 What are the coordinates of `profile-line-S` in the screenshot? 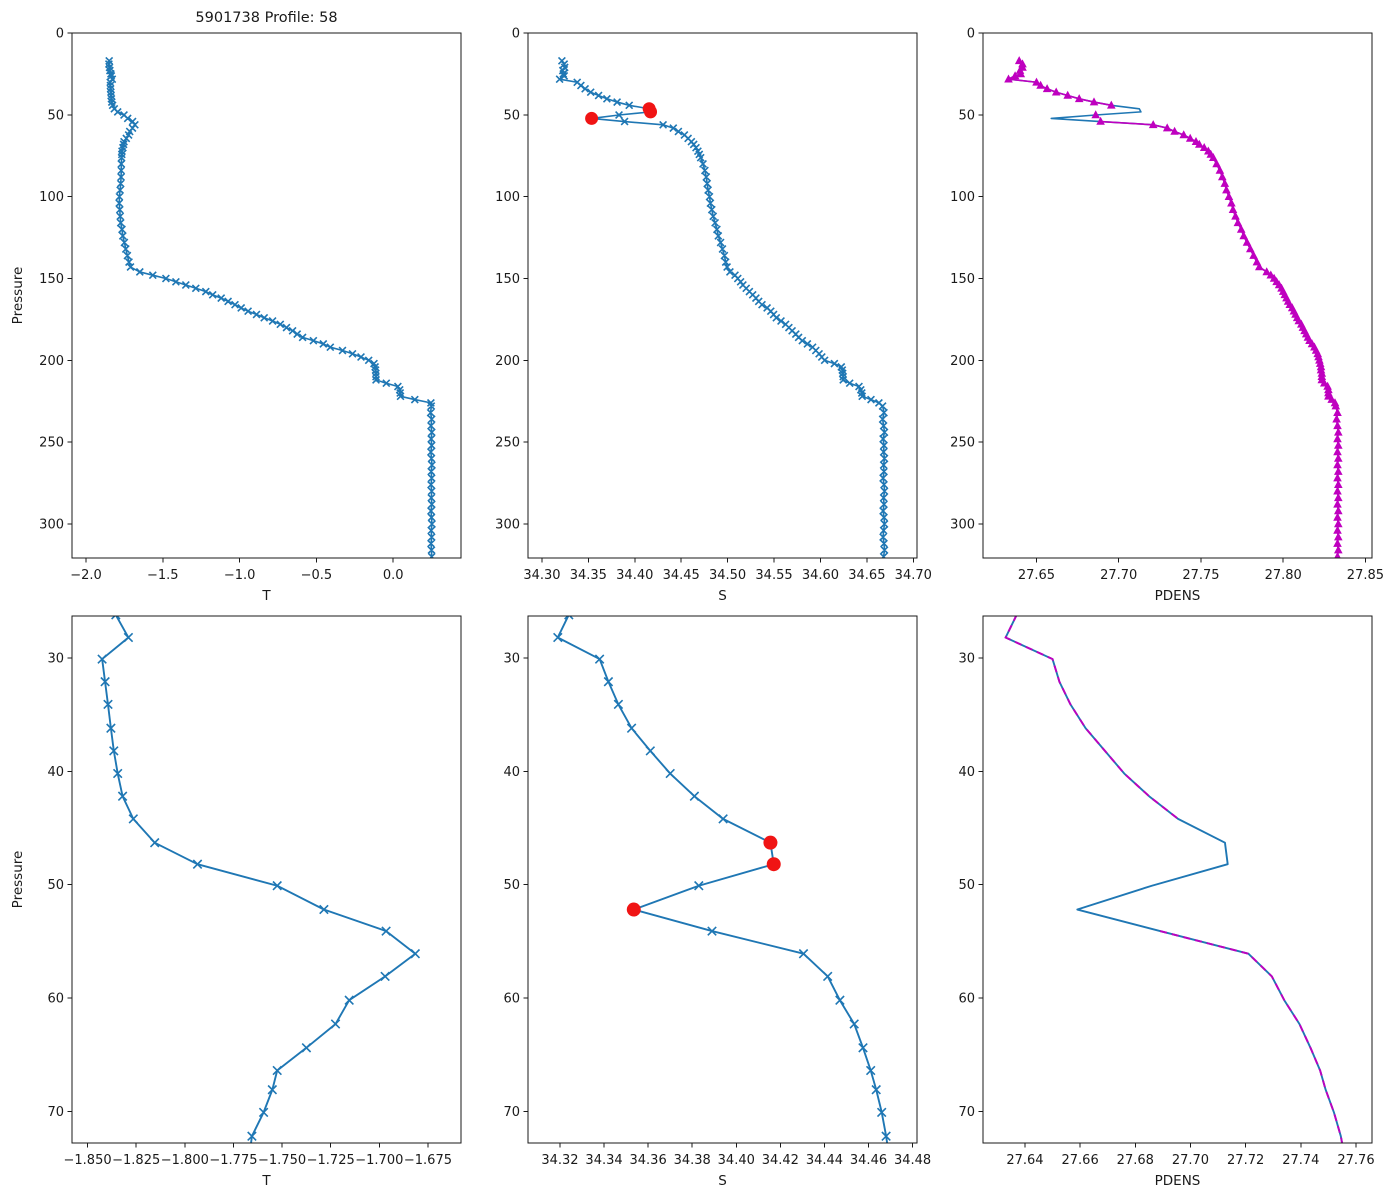 It's located at (722, 879).